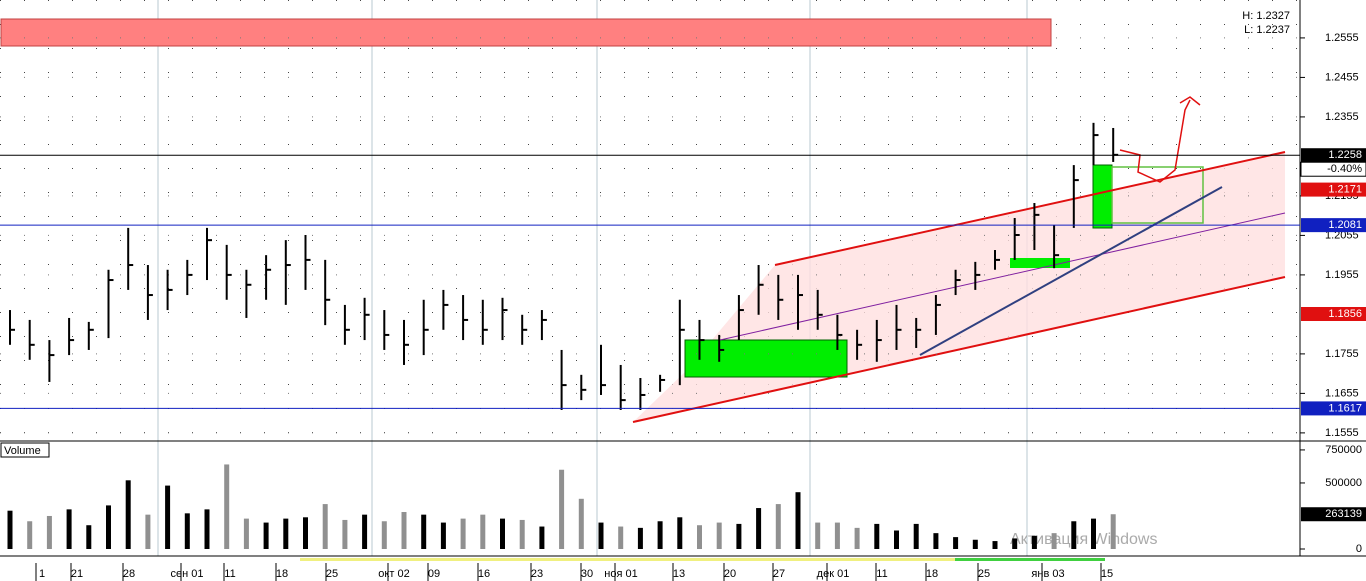 The image size is (1366, 581). What do you see at coordinates (1267, 30) in the screenshot?
I see `low-label: L: 1.2237` at bounding box center [1267, 30].